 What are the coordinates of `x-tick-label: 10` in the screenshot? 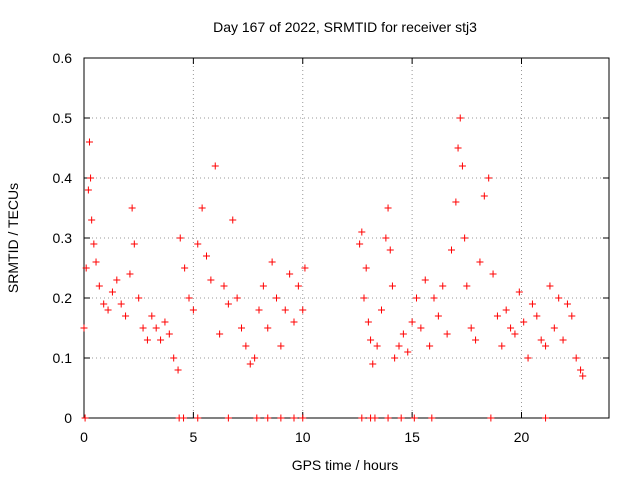 It's located at (303, 437).